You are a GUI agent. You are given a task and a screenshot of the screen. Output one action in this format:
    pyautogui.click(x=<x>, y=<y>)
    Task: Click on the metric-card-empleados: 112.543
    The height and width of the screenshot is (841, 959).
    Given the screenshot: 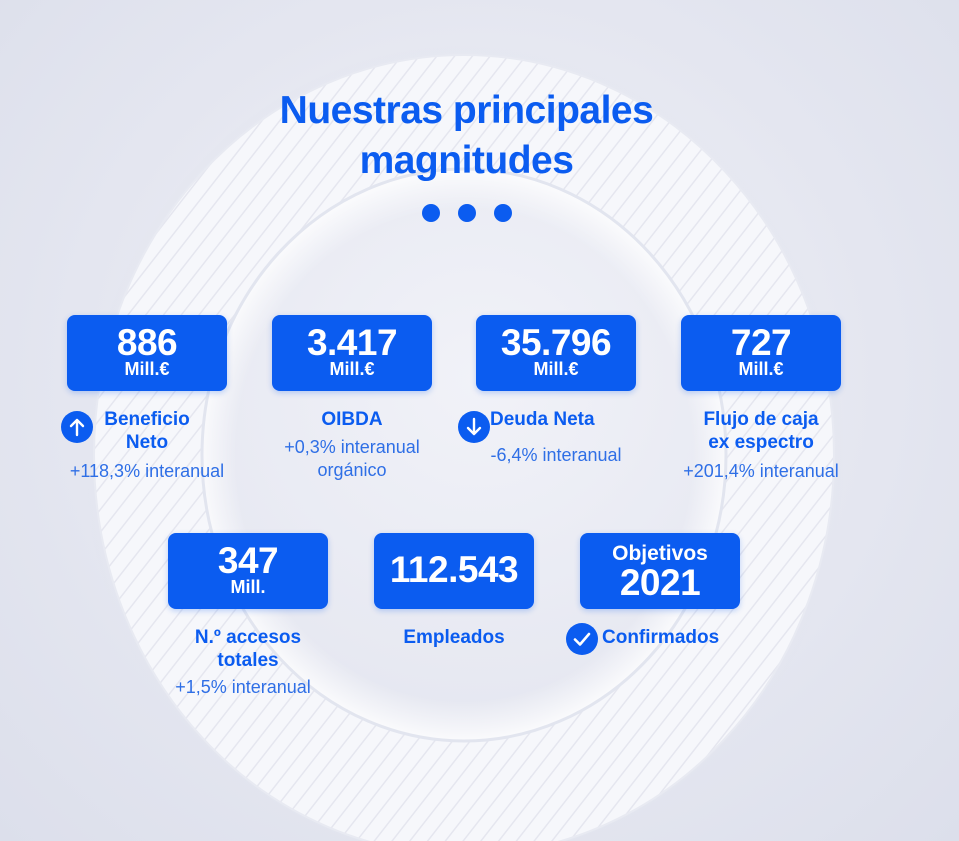 What is the action you would take?
    pyautogui.click(x=454, y=571)
    